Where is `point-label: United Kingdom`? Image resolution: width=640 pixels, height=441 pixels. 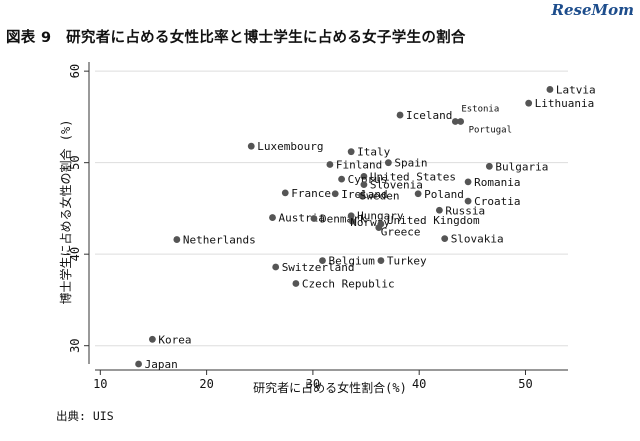 point-label: United Kingdom is located at coordinates (433, 220).